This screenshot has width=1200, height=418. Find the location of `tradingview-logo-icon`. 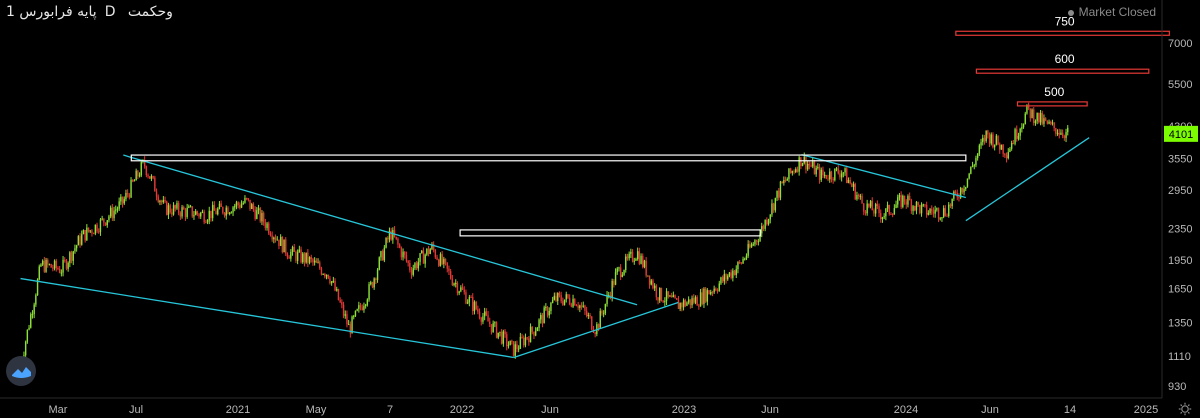

tradingview-logo-icon is located at coordinates (21, 371).